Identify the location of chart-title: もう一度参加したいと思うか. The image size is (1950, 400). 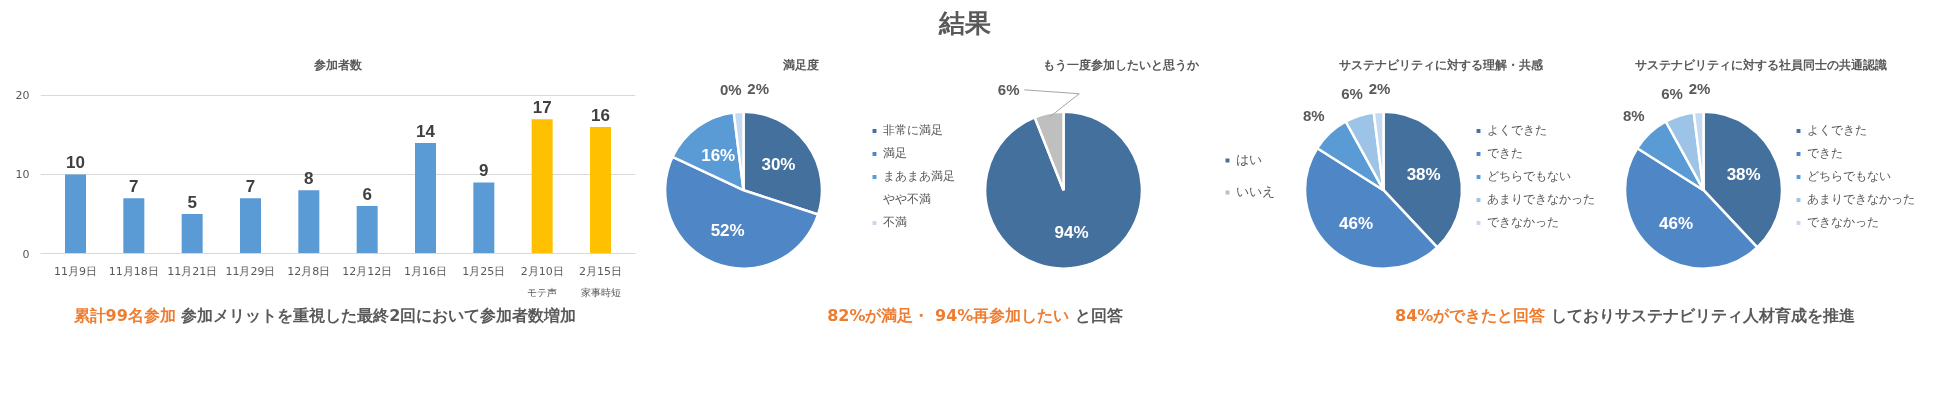
(1121, 64).